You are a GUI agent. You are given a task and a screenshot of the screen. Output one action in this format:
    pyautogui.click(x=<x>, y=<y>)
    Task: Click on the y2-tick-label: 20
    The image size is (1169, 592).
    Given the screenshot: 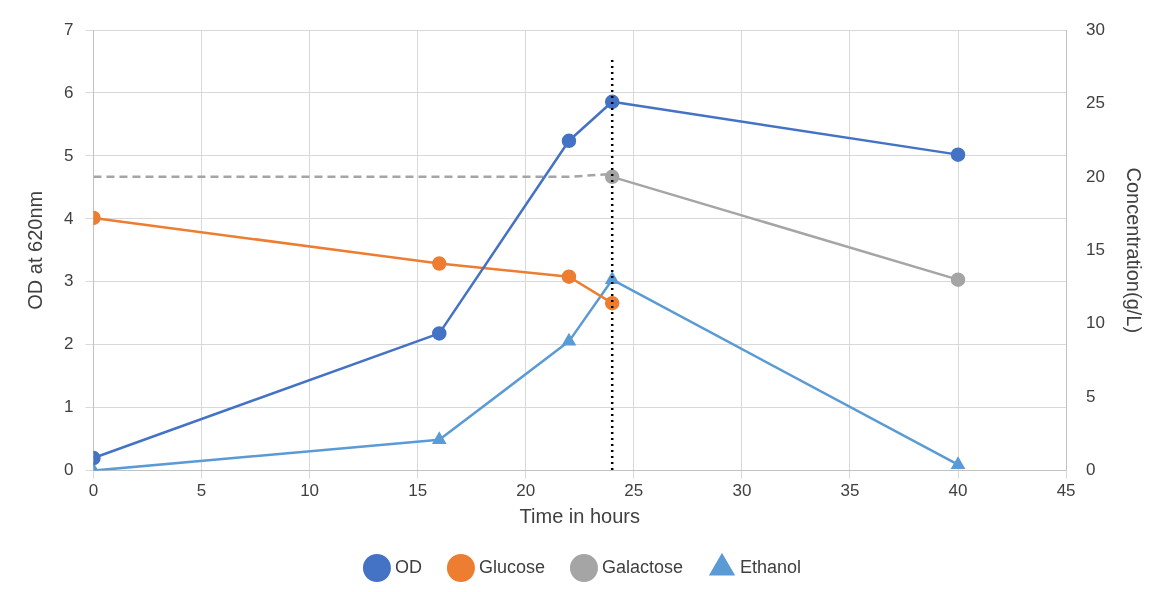 What is the action you would take?
    pyautogui.click(x=1096, y=176)
    